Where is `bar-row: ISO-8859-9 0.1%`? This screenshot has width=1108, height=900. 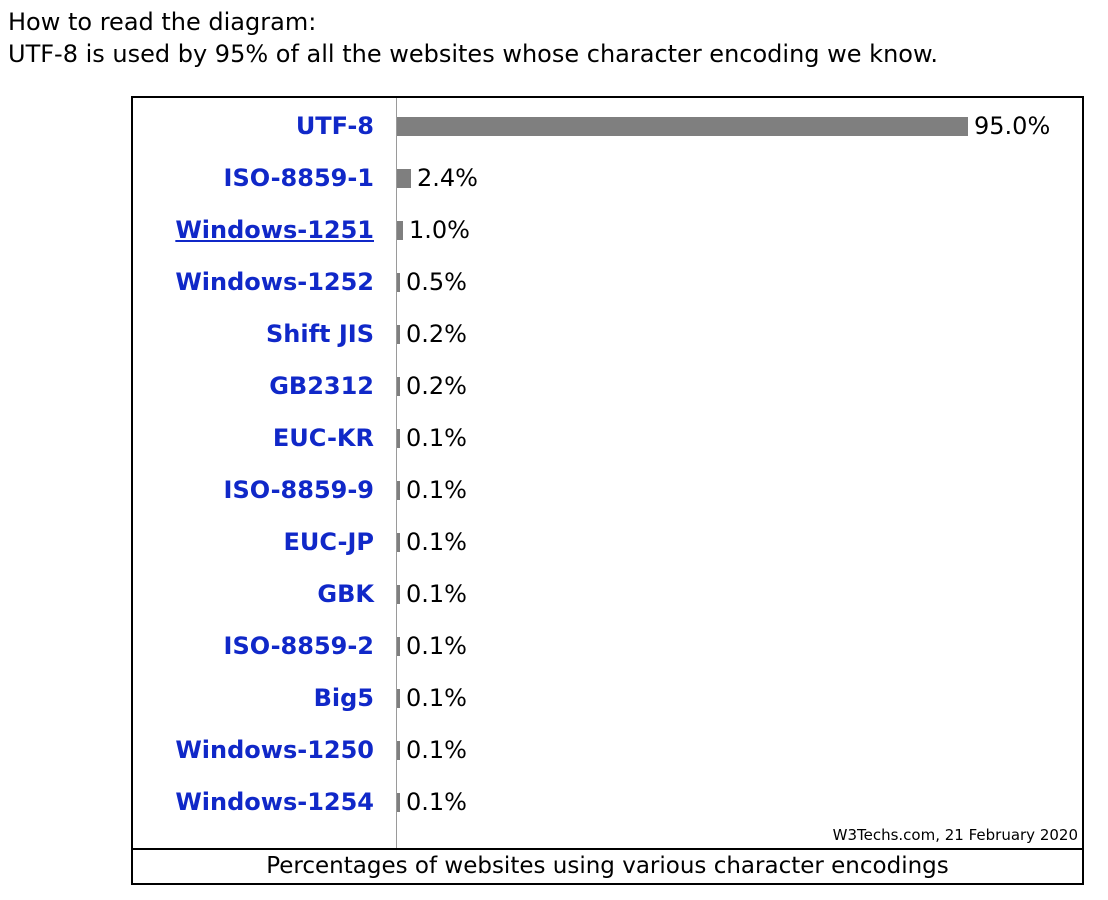
bar-row: ISO-8859-9 0.1% is located at coordinates (607, 490).